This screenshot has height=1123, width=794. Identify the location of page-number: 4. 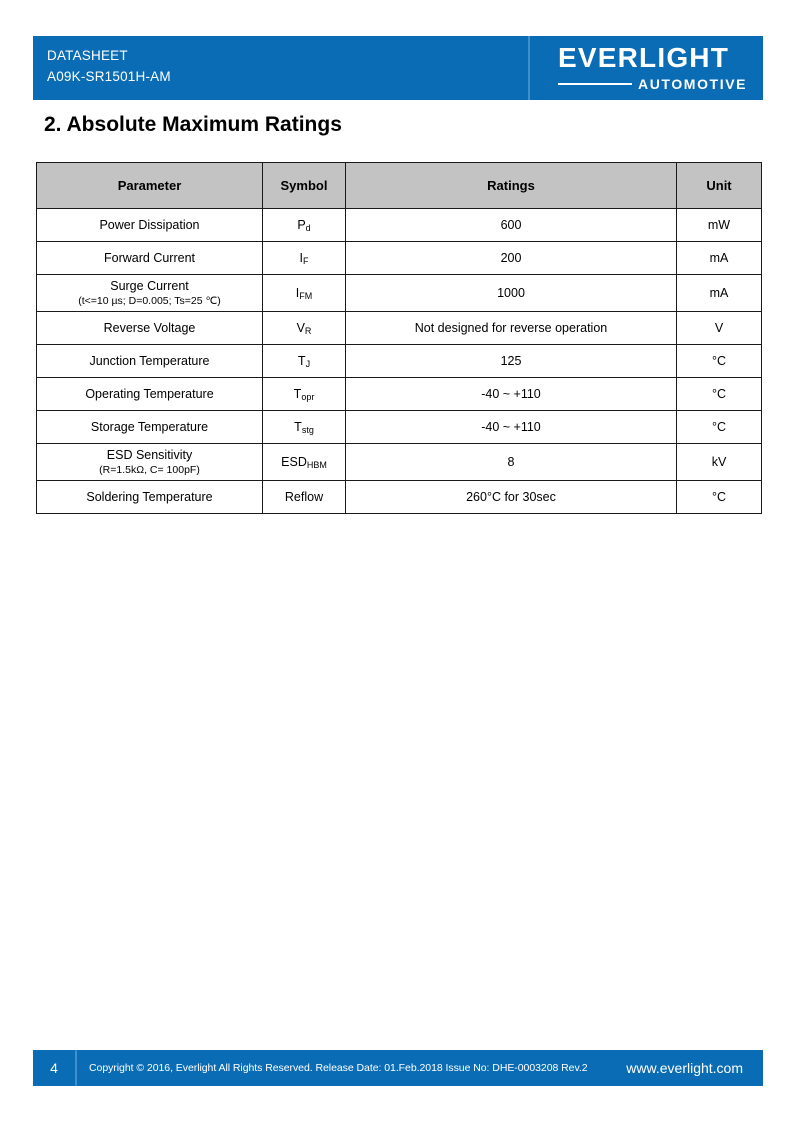
(55, 1068).